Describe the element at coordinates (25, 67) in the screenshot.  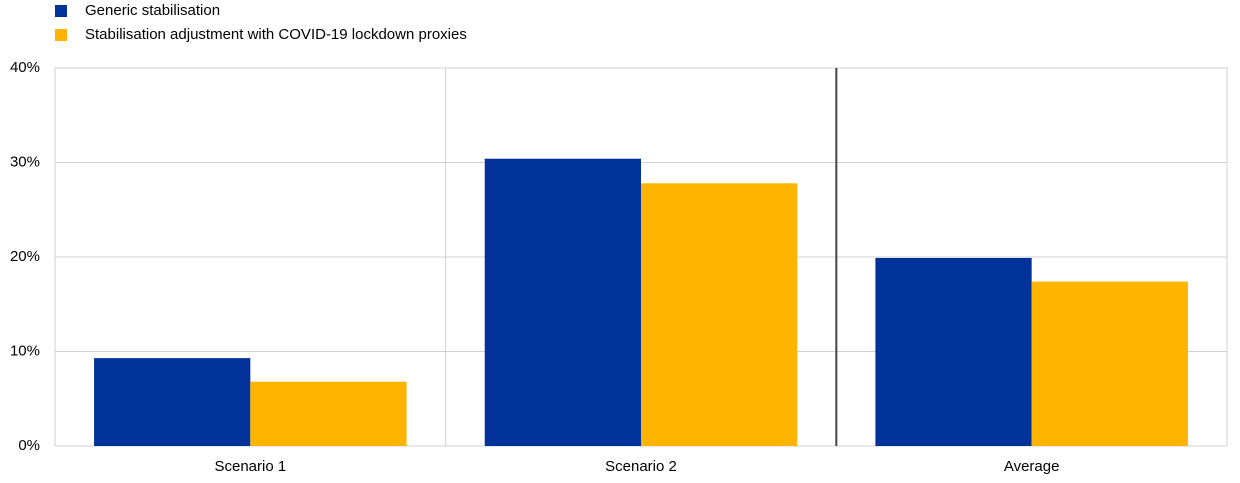
I see `y-tick-label: 40%` at that location.